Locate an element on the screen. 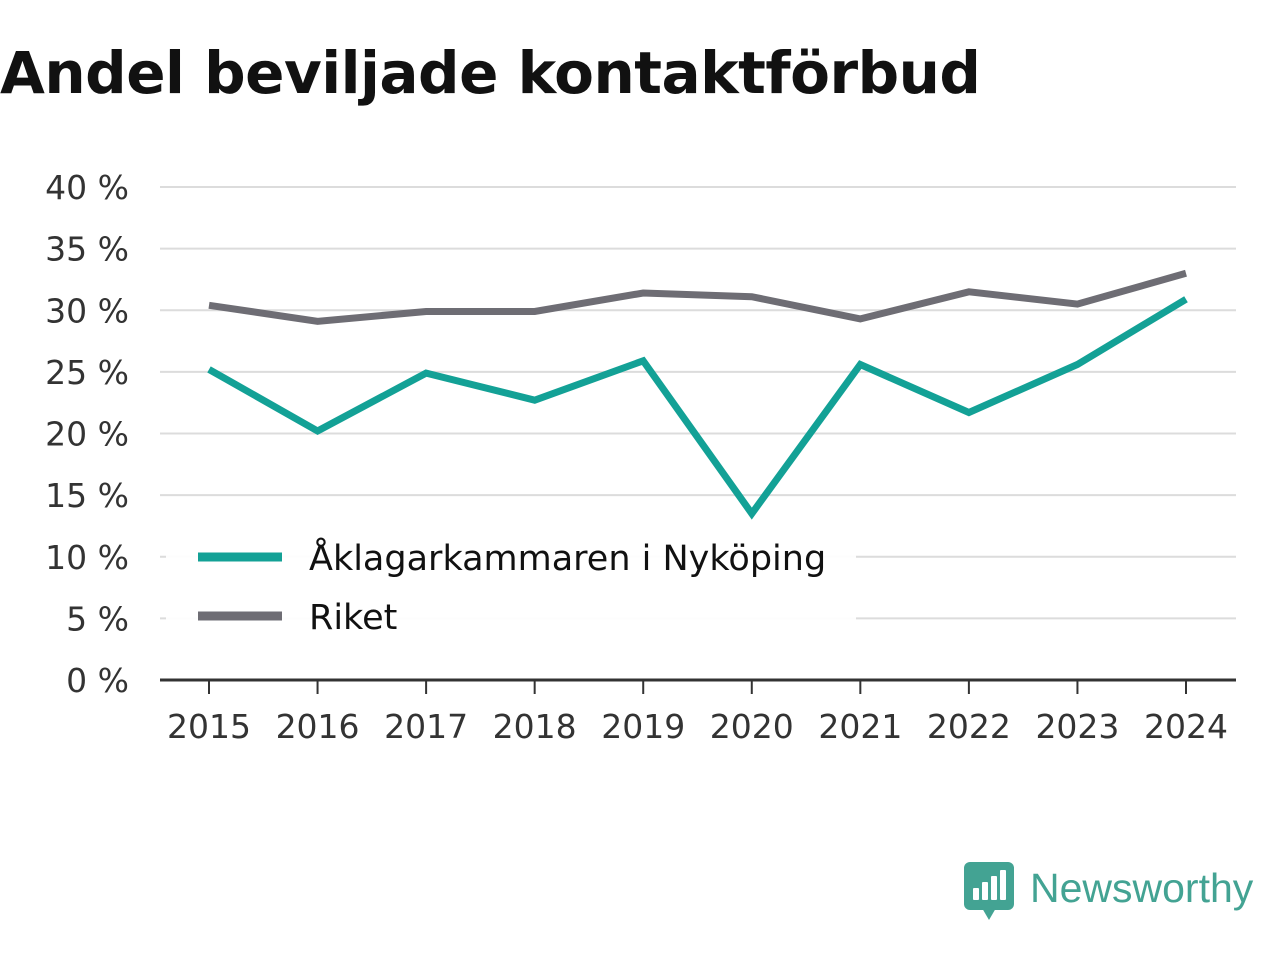  x-tick-label: 2019 is located at coordinates (643, 726).